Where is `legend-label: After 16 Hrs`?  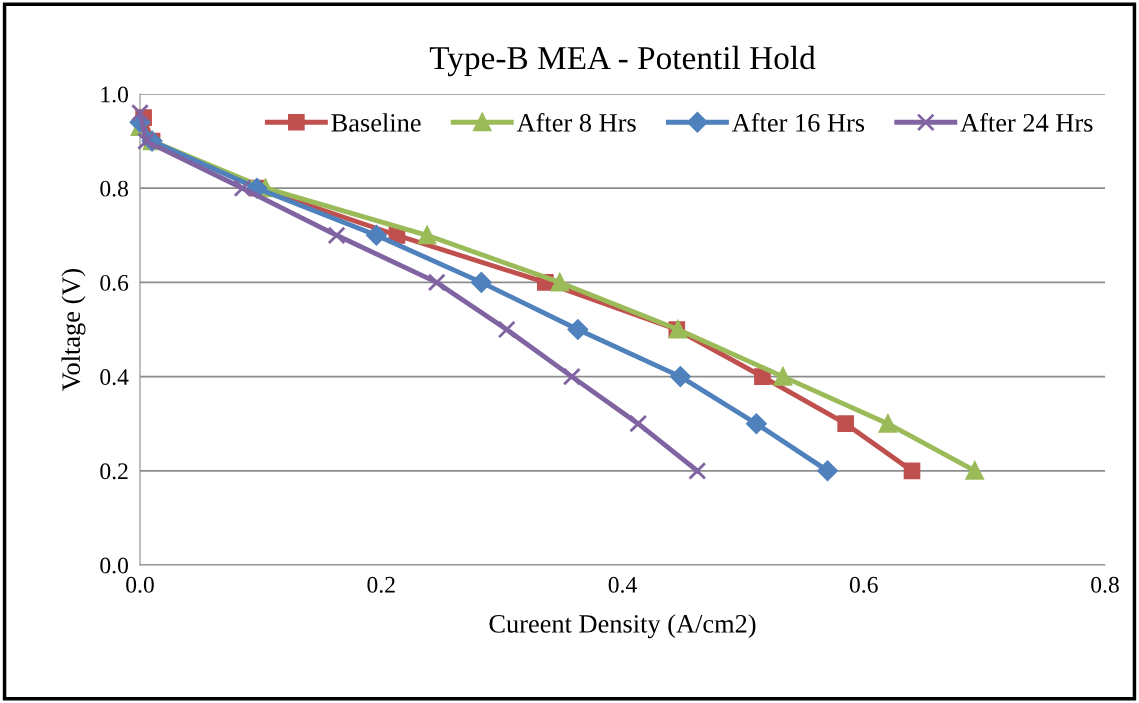 legend-label: After 16 Hrs is located at coordinates (798, 122).